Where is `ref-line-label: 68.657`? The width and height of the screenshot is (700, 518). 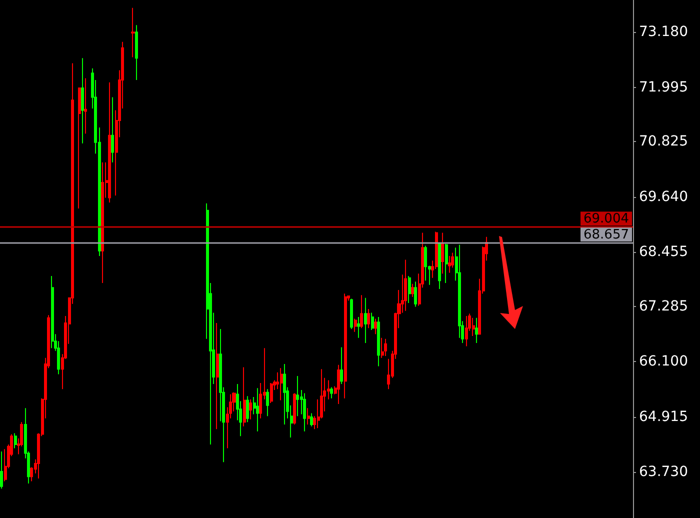
ref-line-label: 68.657 is located at coordinates (606, 234).